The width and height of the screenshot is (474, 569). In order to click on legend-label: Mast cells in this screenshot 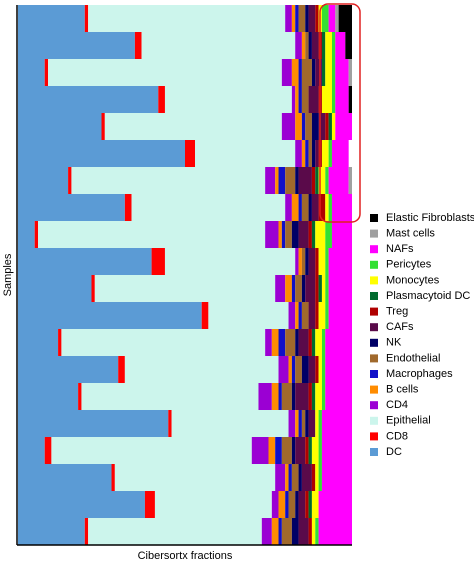, I will do `click(410, 234)`.